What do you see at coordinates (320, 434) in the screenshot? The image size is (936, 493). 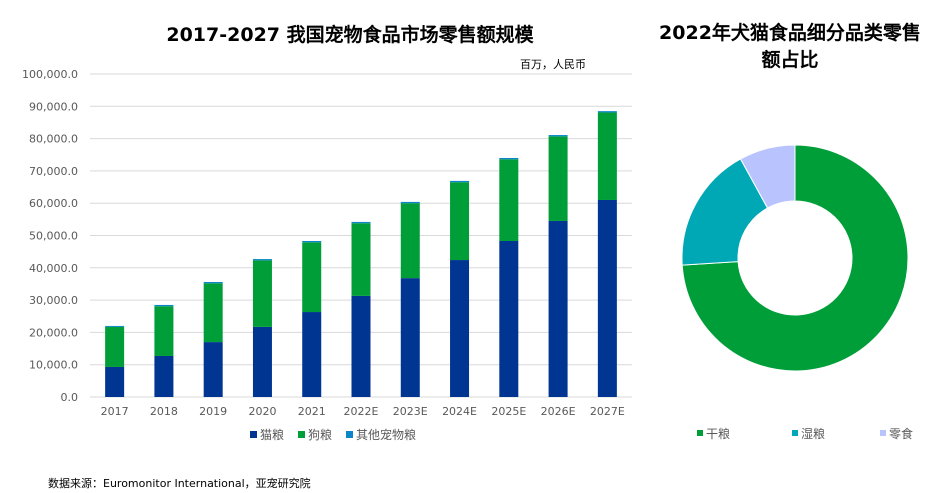 I see `legend-label: 狗粮` at bounding box center [320, 434].